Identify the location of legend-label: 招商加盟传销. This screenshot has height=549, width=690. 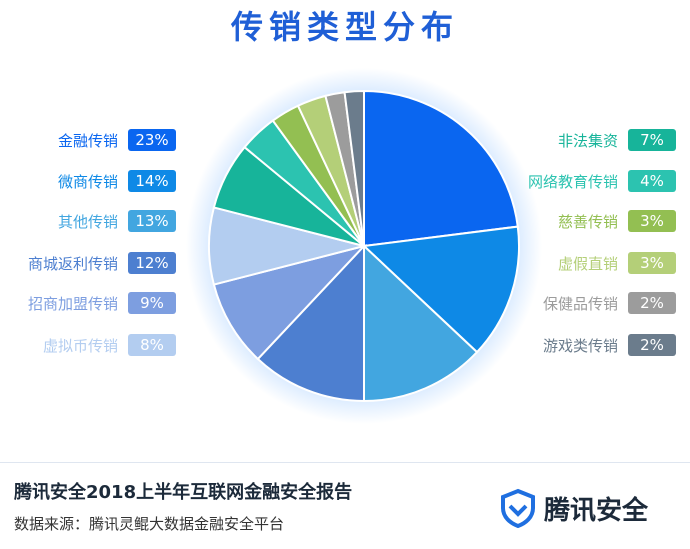
(72, 303).